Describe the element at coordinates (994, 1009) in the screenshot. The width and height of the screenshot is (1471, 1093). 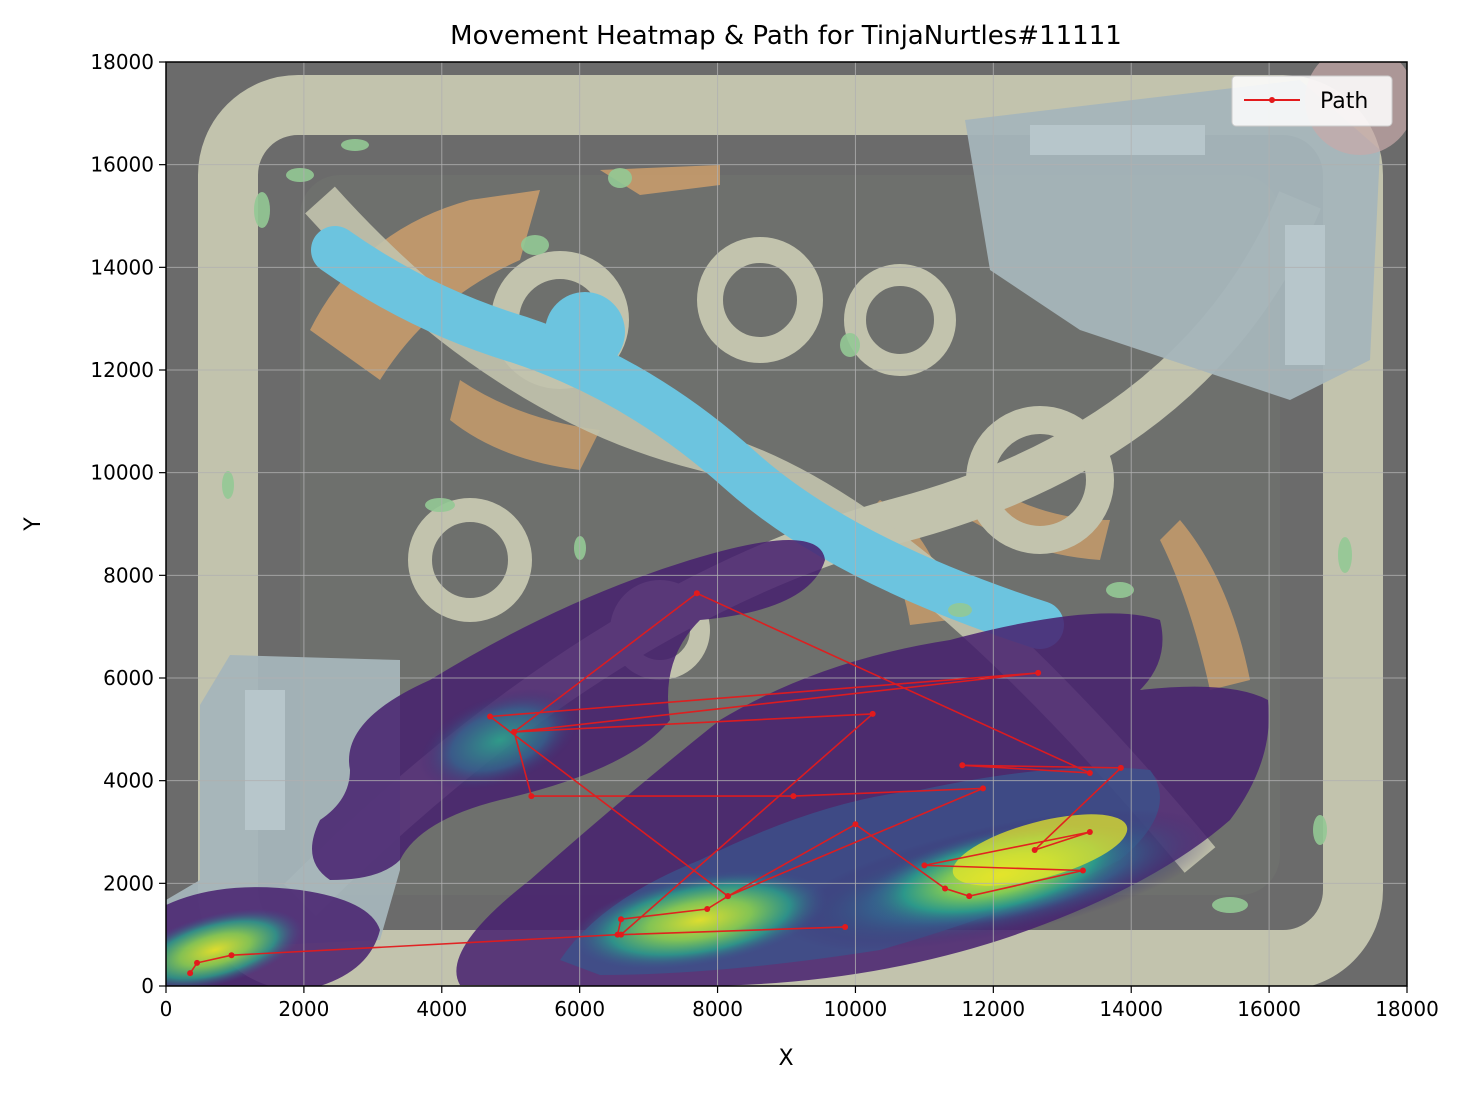
I see `x-tick-label: 12000` at that location.